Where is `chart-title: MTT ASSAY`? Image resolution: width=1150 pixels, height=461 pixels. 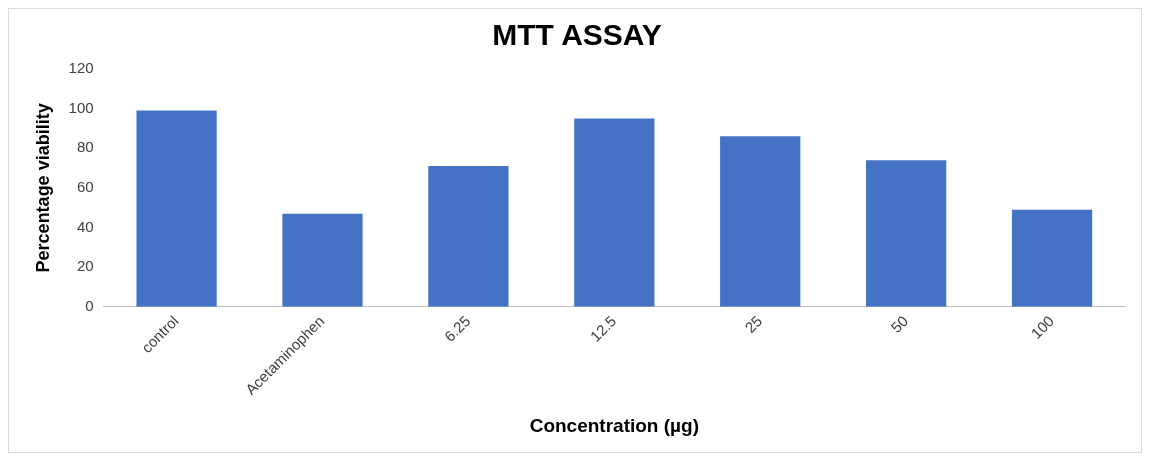 chart-title: MTT ASSAY is located at coordinates (577, 35).